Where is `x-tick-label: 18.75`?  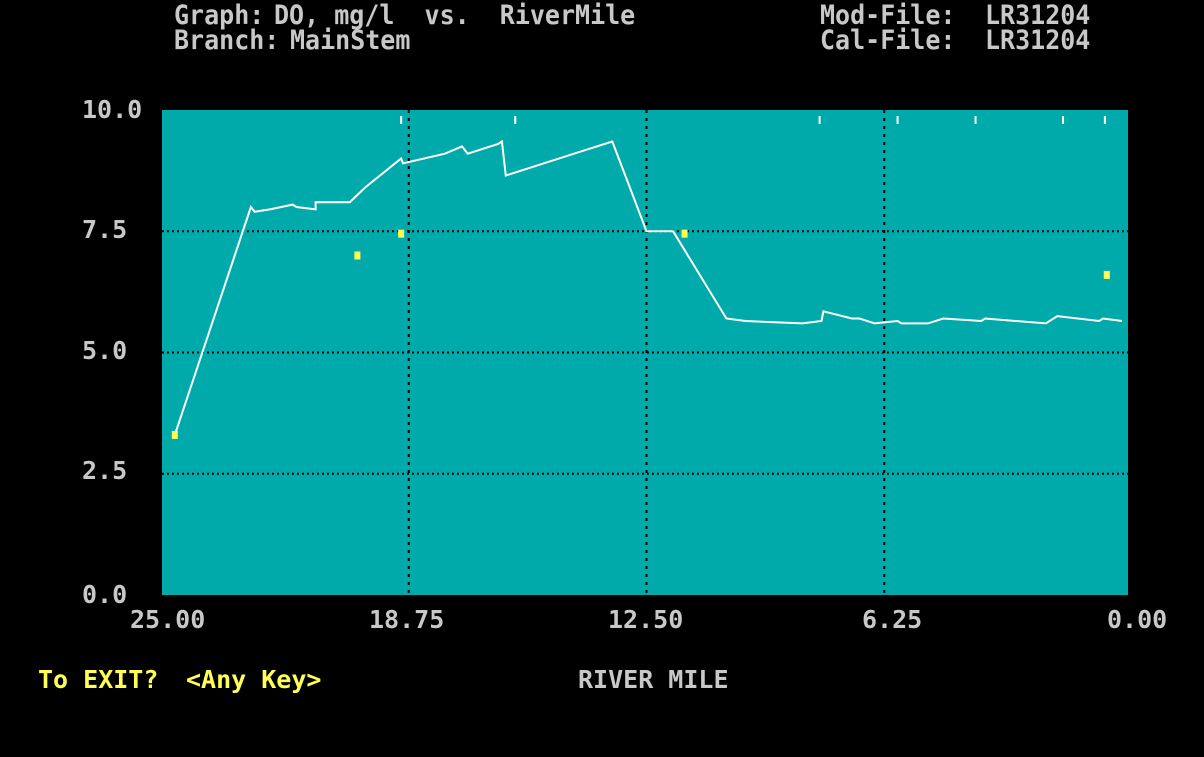 x-tick-label: 18.75 is located at coordinates (407, 619).